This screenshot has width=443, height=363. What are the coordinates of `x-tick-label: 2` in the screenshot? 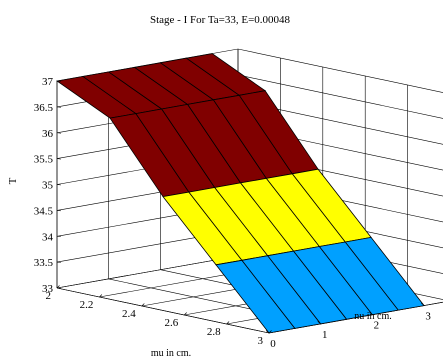 It's located at (49, 296).